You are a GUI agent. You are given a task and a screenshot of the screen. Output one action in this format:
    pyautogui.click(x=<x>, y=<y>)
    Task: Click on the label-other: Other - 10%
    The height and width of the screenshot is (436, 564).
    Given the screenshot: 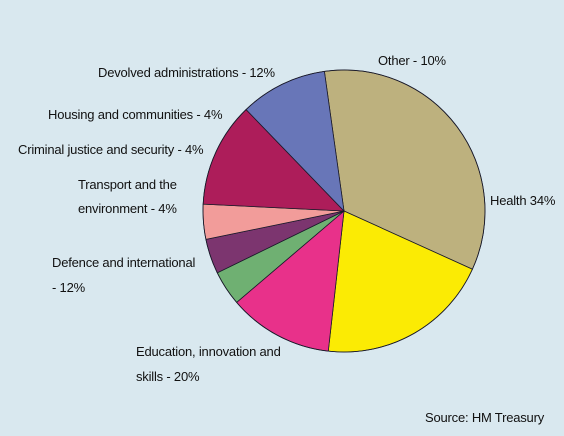 What is the action you would take?
    pyautogui.click(x=412, y=60)
    